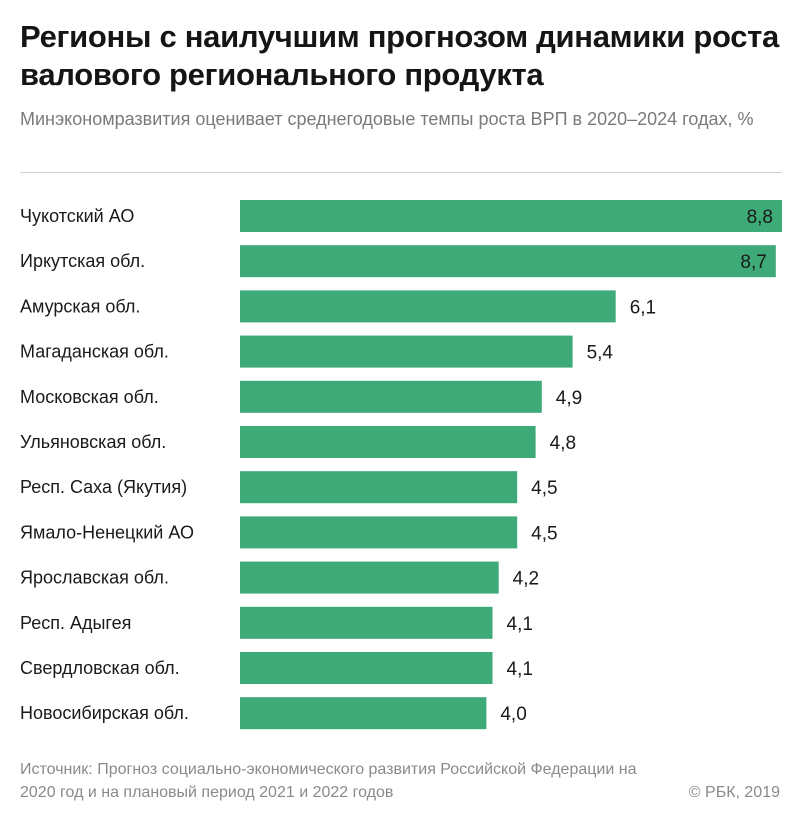 Image resolution: width=800 pixels, height=838 pixels. I want to click on value-label: 4,0, so click(513, 714).